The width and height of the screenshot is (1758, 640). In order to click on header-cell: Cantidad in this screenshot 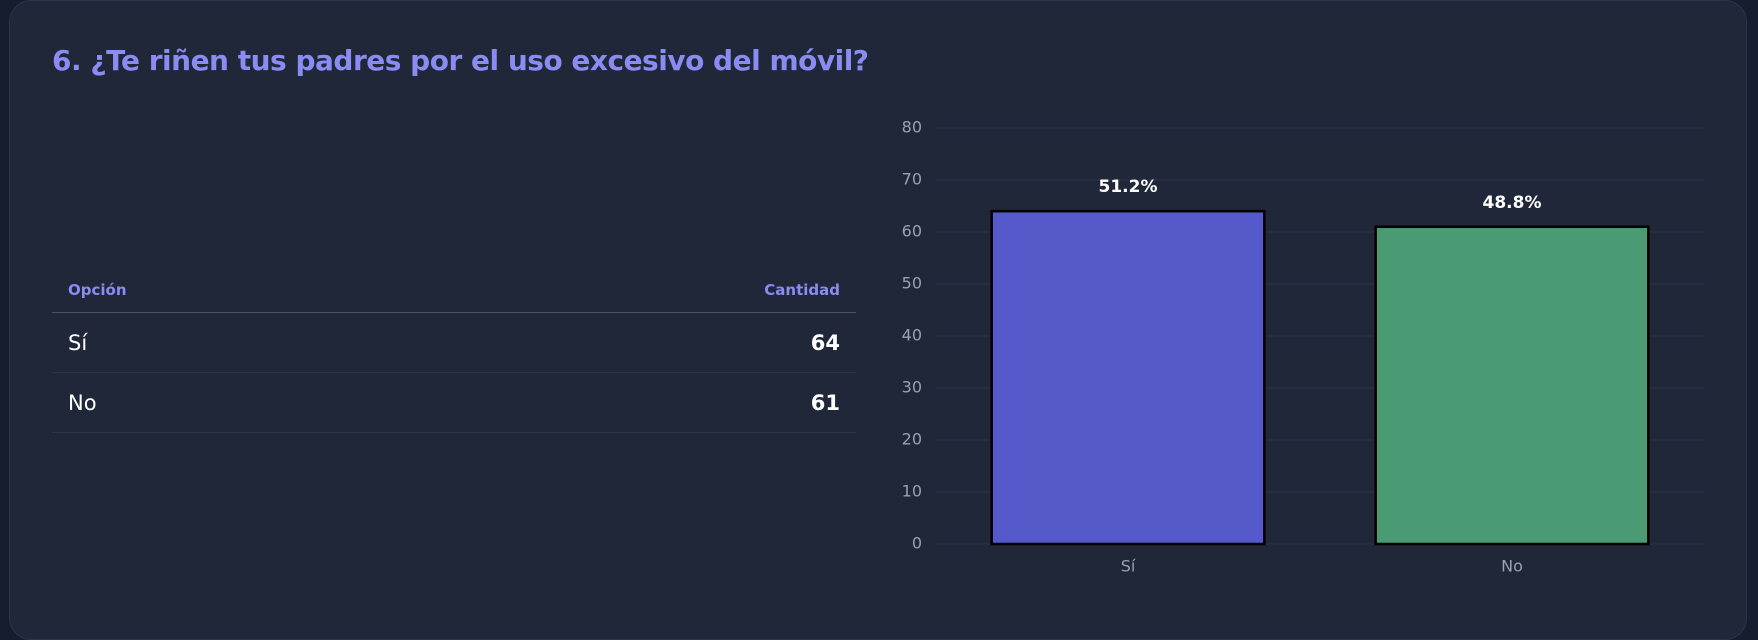, I will do `click(637, 290)`.